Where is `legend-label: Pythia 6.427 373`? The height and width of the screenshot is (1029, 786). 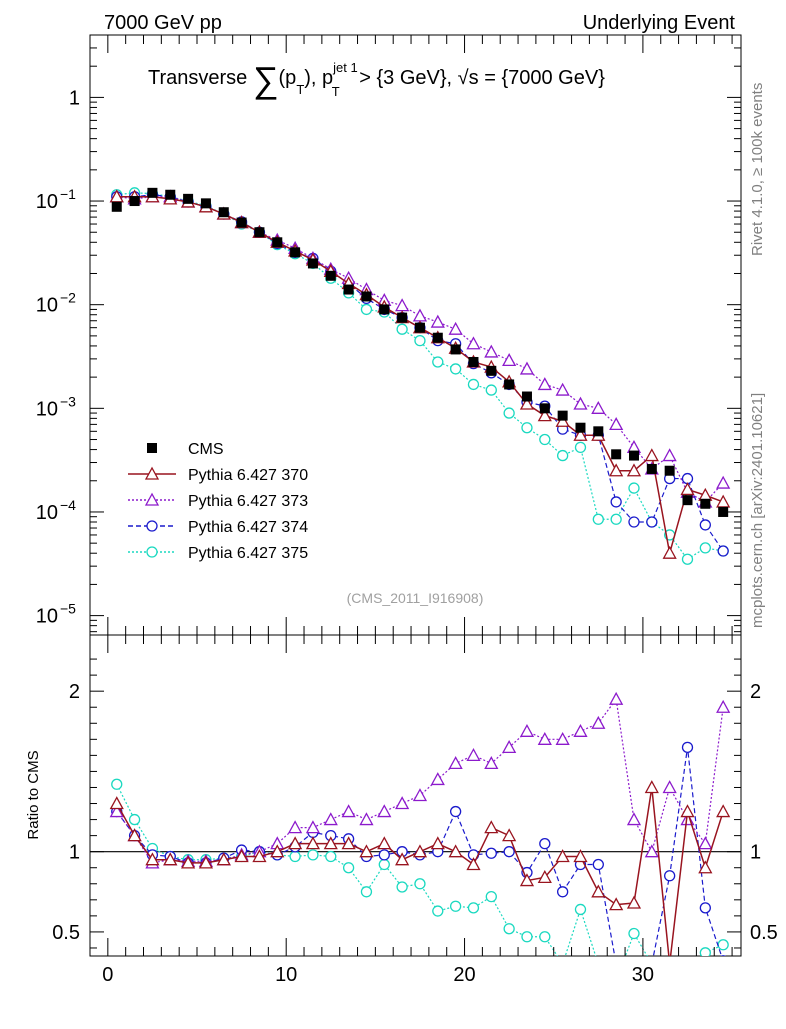
legend-label: Pythia 6.427 373 is located at coordinates (248, 501).